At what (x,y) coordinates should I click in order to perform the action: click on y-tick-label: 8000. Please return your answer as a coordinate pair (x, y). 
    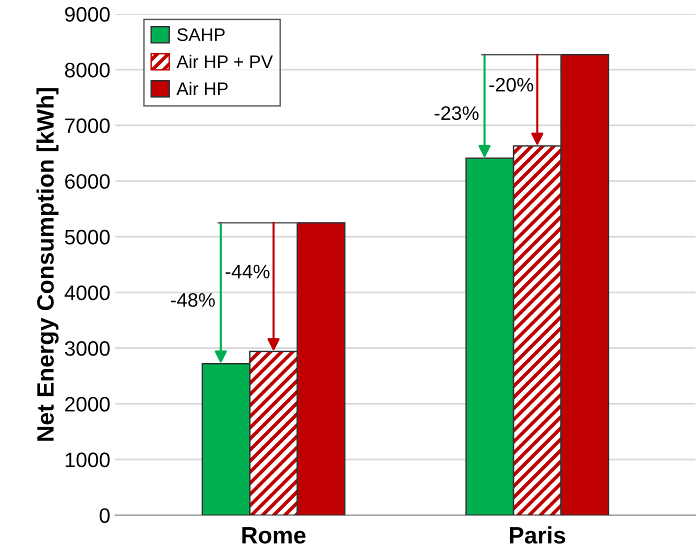
    Looking at the image, I should click on (87, 70).